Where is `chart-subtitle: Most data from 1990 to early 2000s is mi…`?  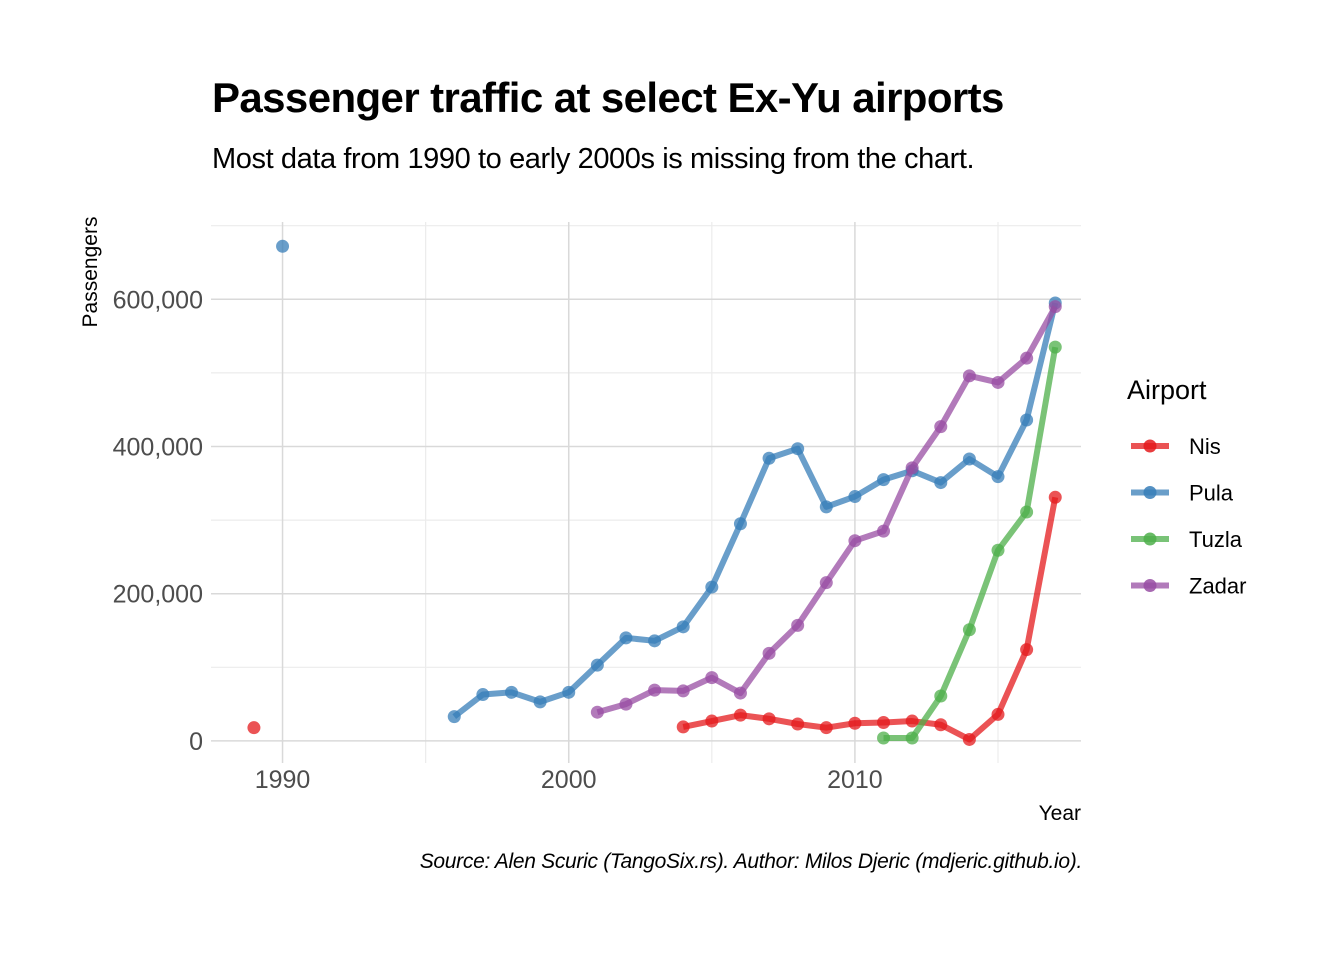 chart-subtitle: Most data from 1990 to early 2000s is mi… is located at coordinates (593, 159).